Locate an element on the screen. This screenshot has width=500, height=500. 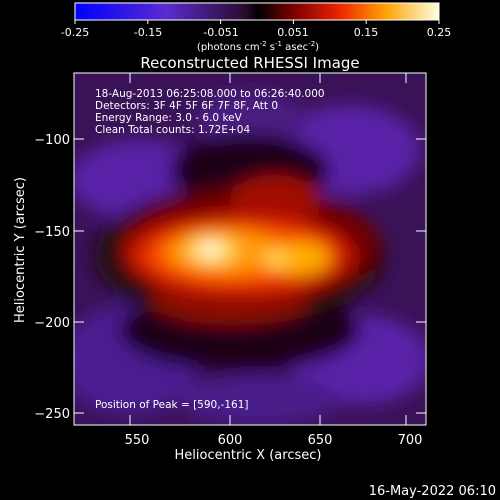
colorbar-tick-label: 0.051 is located at coordinates (293, 32).